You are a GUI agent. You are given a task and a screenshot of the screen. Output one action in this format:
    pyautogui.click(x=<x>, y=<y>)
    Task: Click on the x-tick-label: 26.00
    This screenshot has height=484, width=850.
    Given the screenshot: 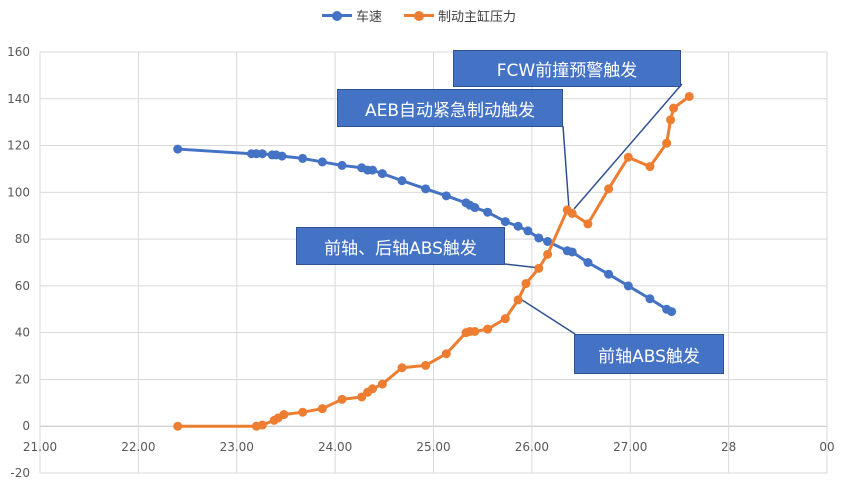 What is the action you would take?
    pyautogui.click(x=532, y=447)
    